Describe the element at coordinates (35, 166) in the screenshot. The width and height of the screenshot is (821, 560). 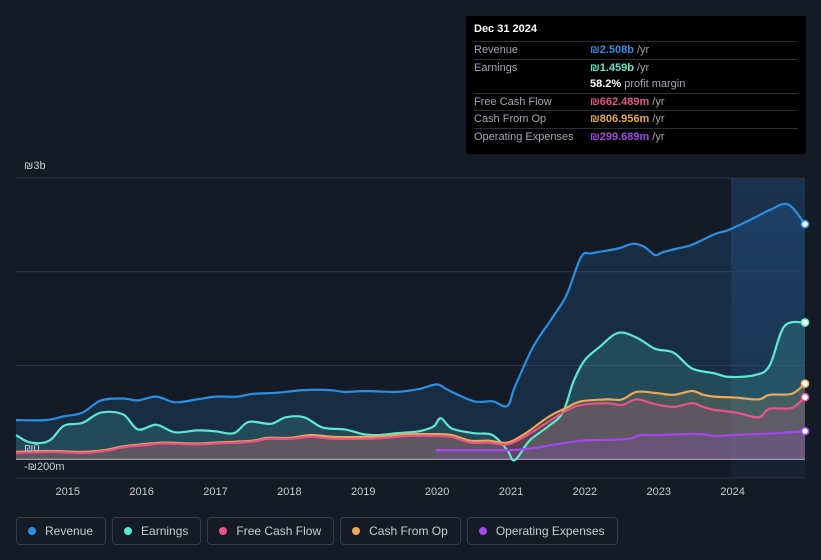
I see `y-tick-label: ₪3b` at that location.